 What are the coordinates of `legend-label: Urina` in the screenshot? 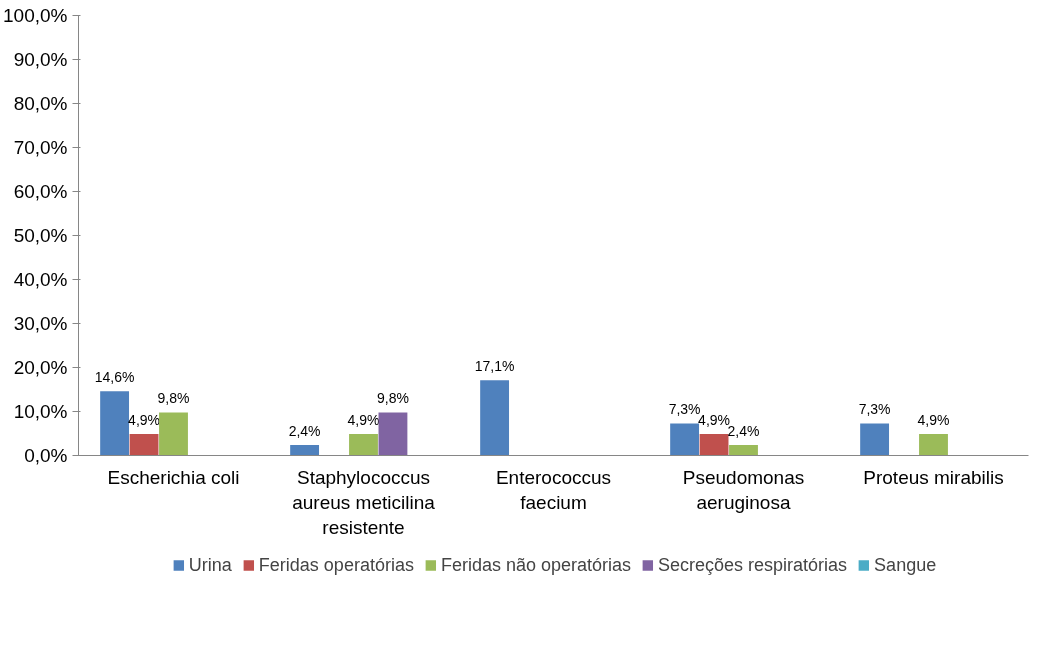 It's located at (210, 565).